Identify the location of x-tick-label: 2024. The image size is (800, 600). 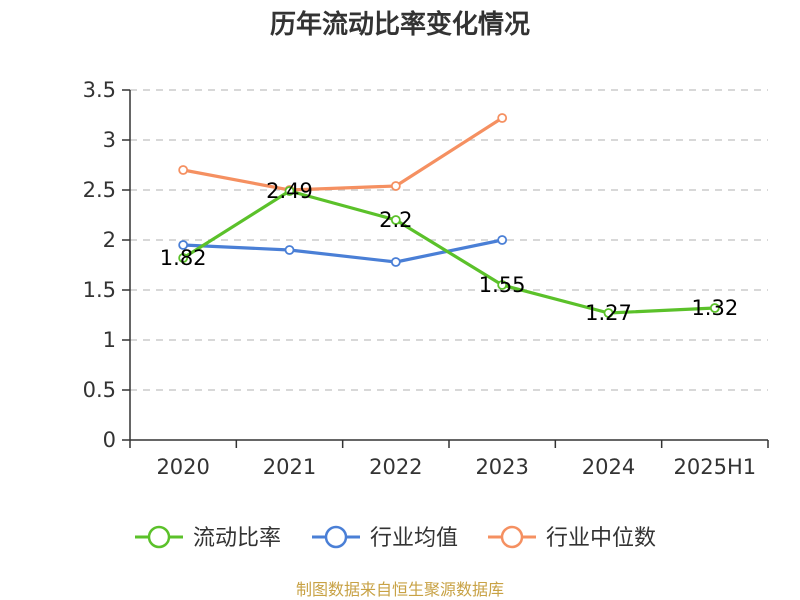
(608, 467).